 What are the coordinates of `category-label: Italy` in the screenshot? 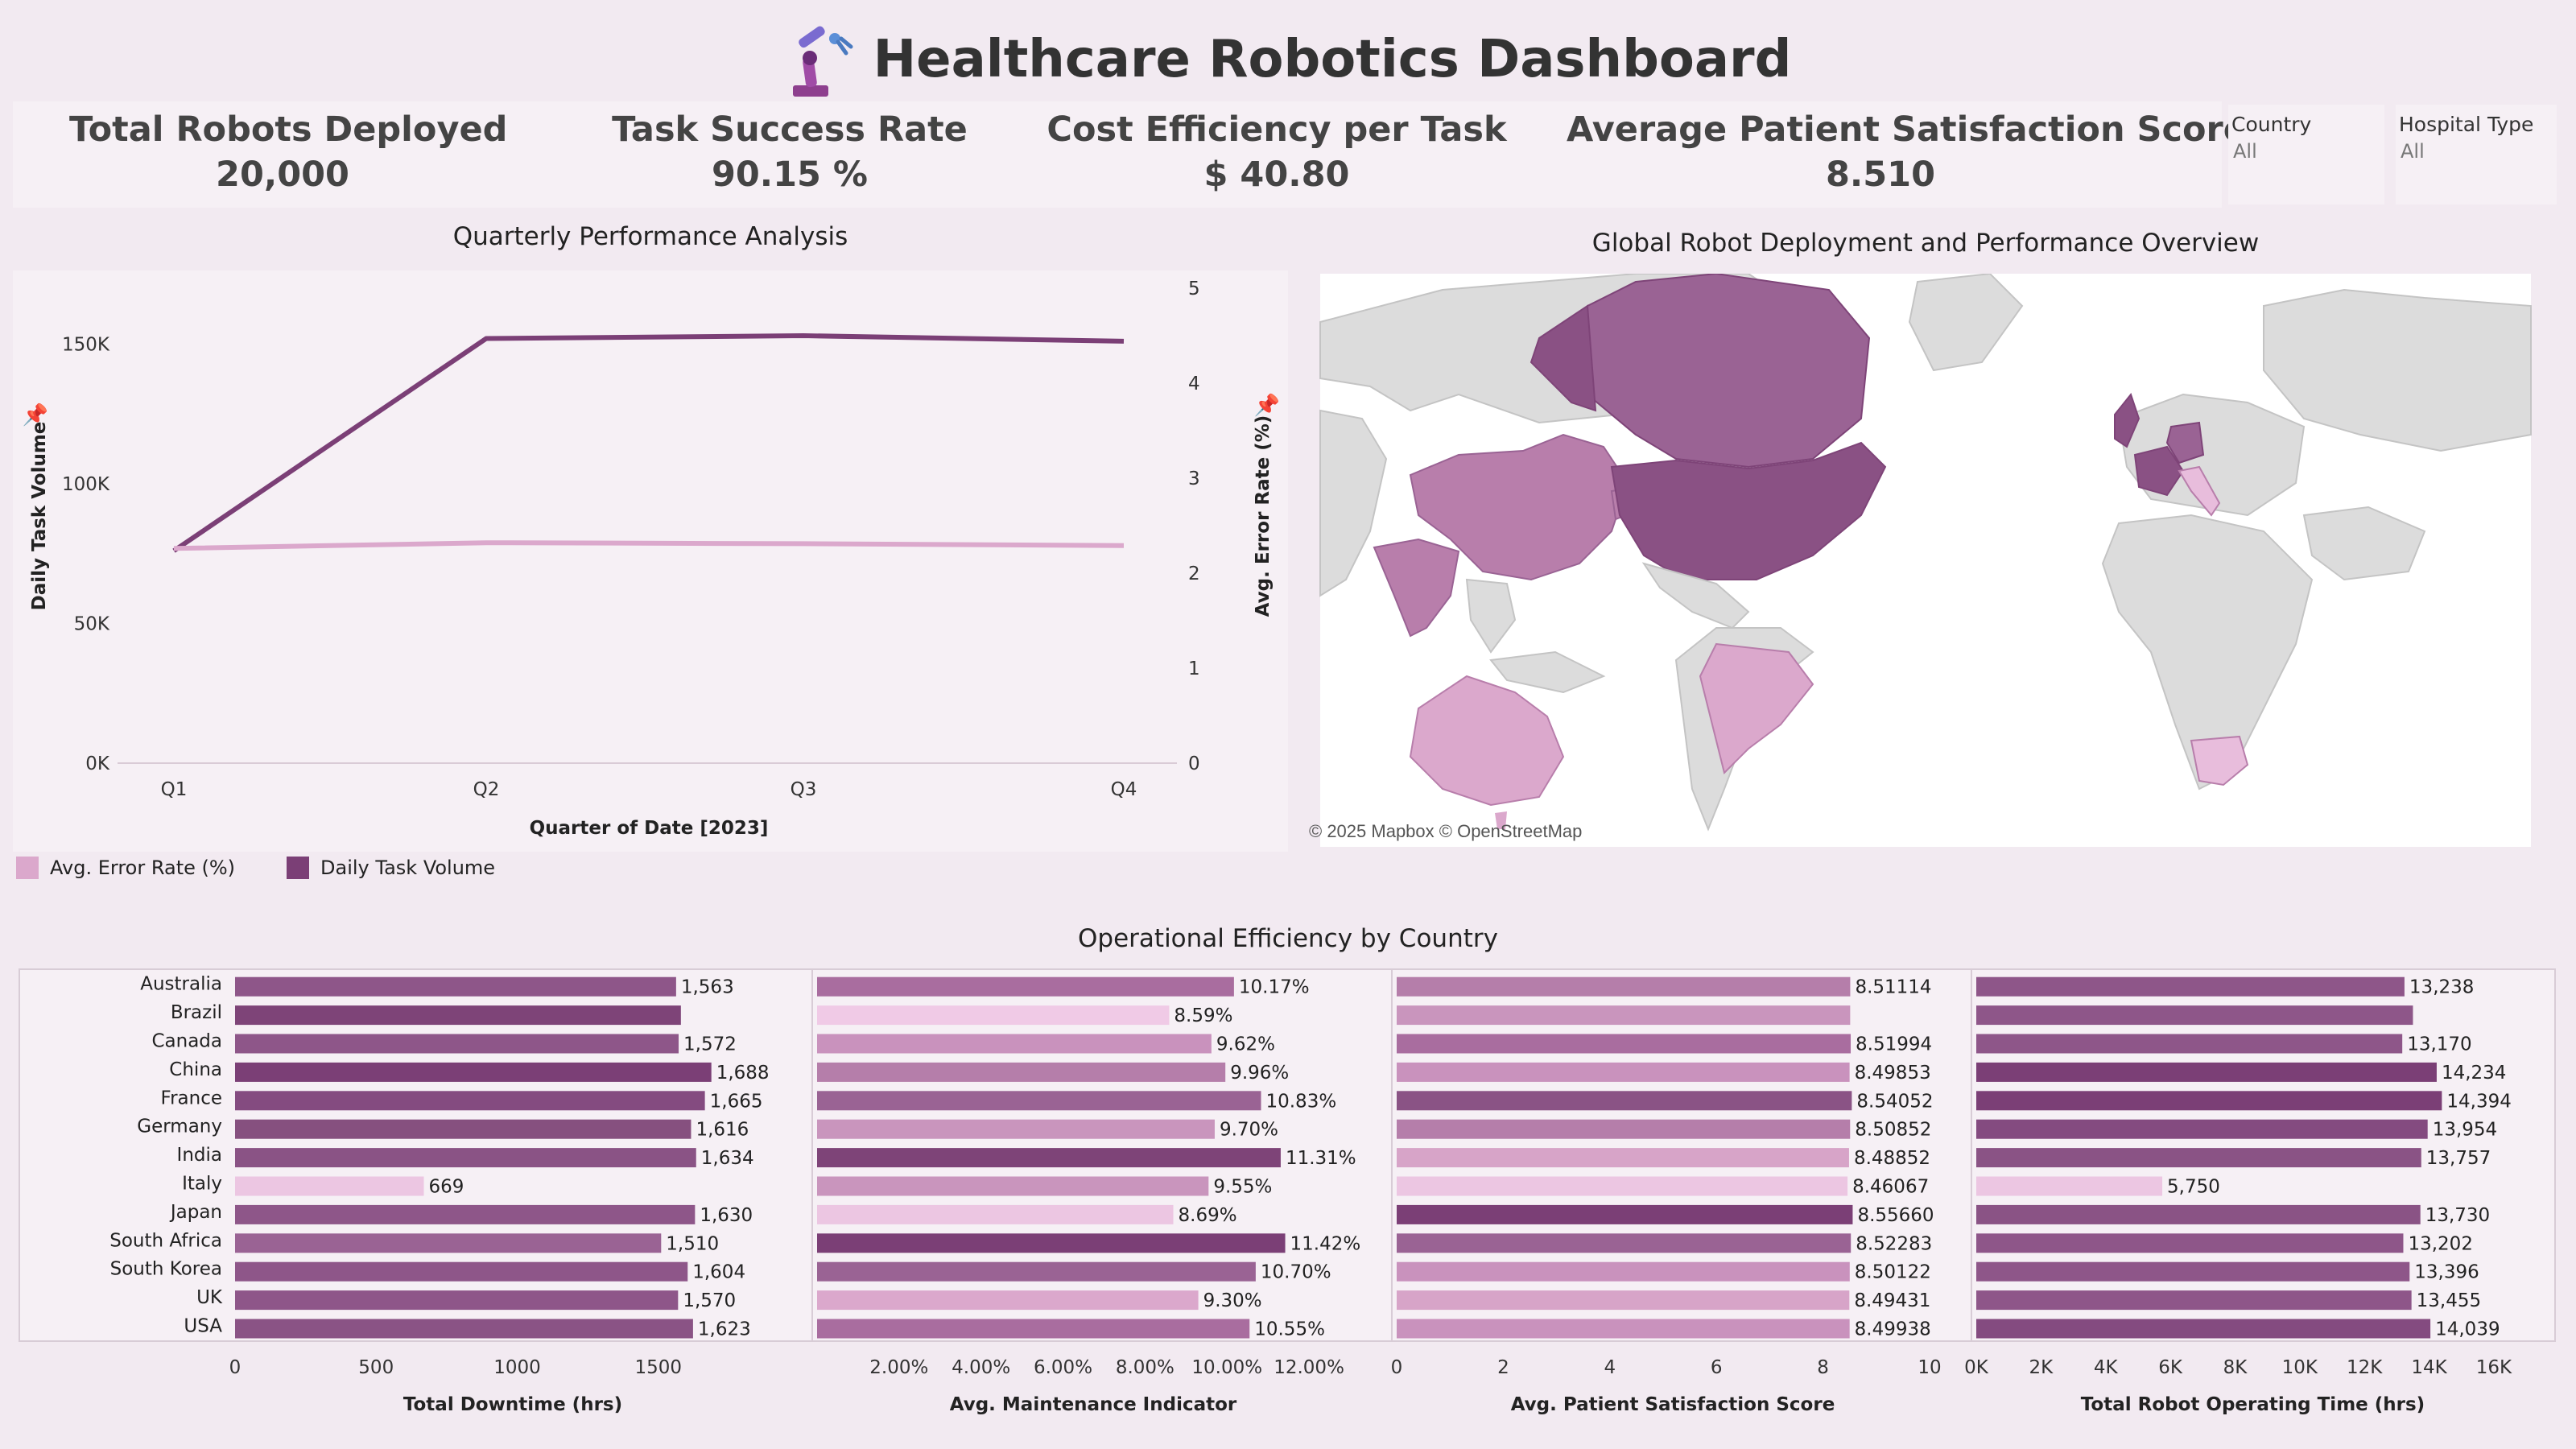 It's located at (202, 1184).